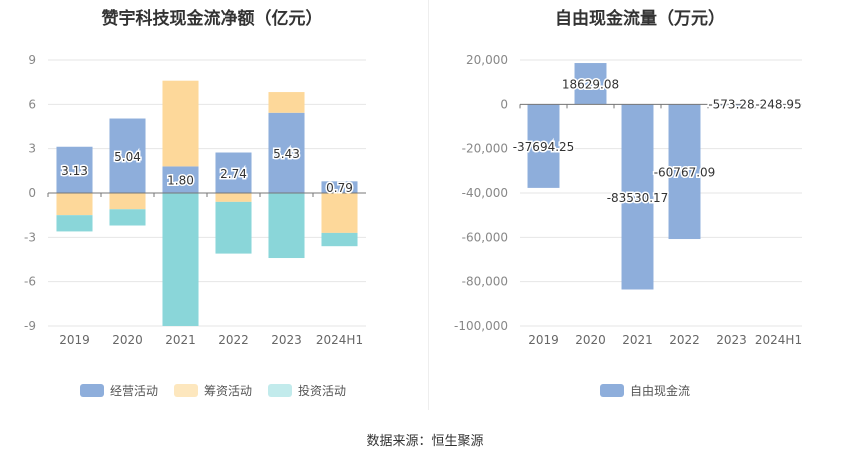 The height and width of the screenshot is (459, 850). I want to click on data-label: 1.80, so click(180, 181).